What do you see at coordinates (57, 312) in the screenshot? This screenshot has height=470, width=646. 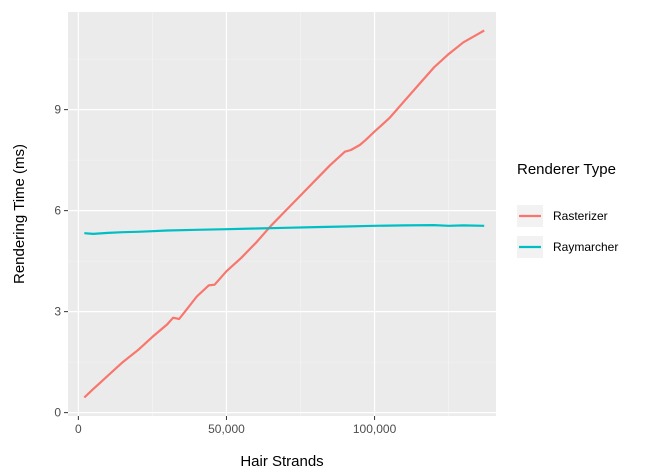 I see `y-tick-label: 3` at bounding box center [57, 312].